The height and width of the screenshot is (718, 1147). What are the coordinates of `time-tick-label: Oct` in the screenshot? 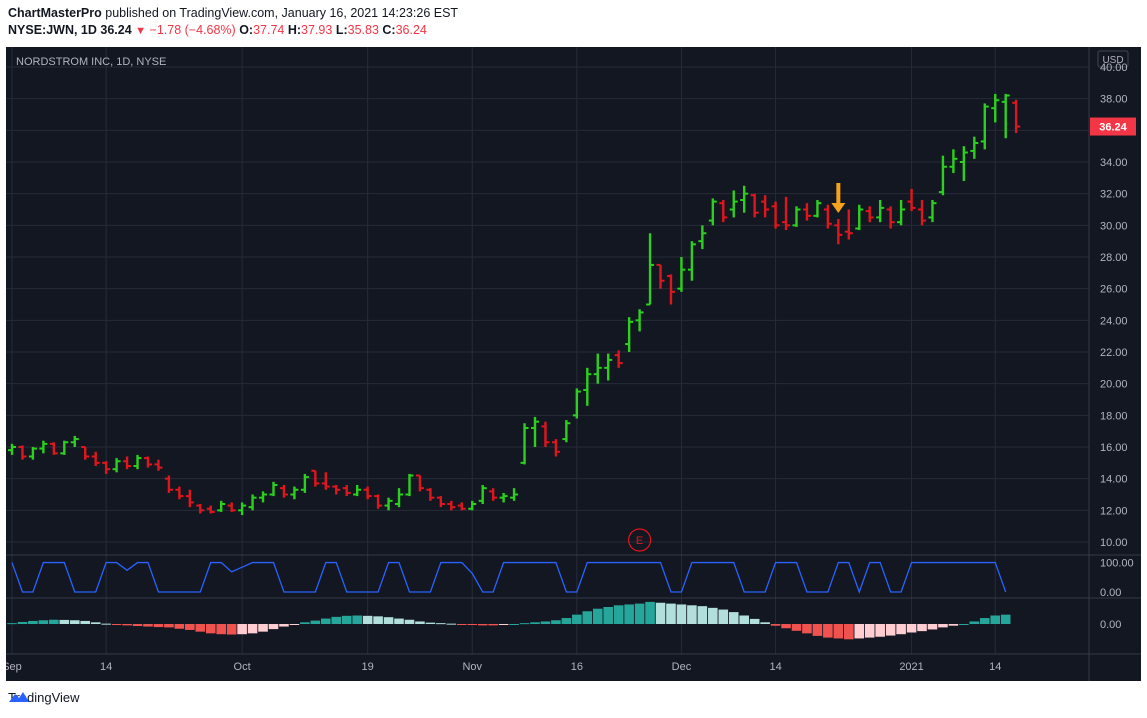 It's located at (242, 667).